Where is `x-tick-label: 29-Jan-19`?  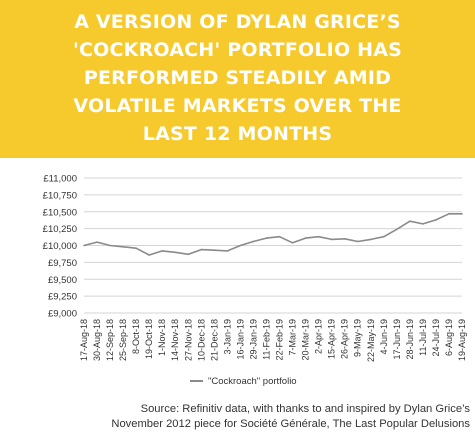 x-tick-label: 29-Jan-19 is located at coordinates (253, 339).